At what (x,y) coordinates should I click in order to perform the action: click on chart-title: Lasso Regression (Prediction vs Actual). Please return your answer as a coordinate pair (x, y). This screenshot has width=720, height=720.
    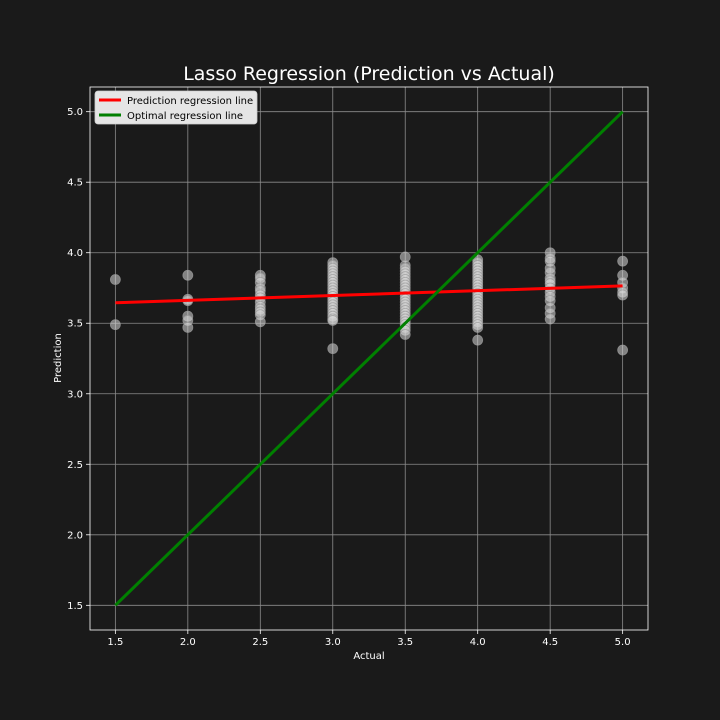
    Looking at the image, I should click on (369, 74).